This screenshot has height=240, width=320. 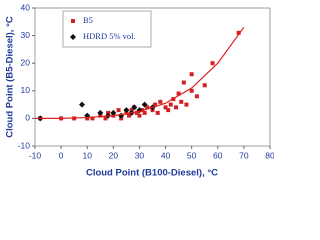 I want to click on y-tick-label: 40, so click(x=26, y=7).